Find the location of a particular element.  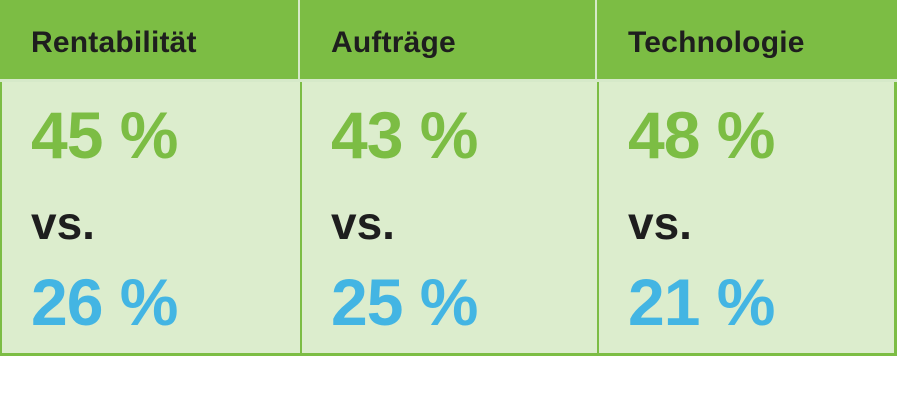

primary-percentage: 48 % is located at coordinates (701, 135).